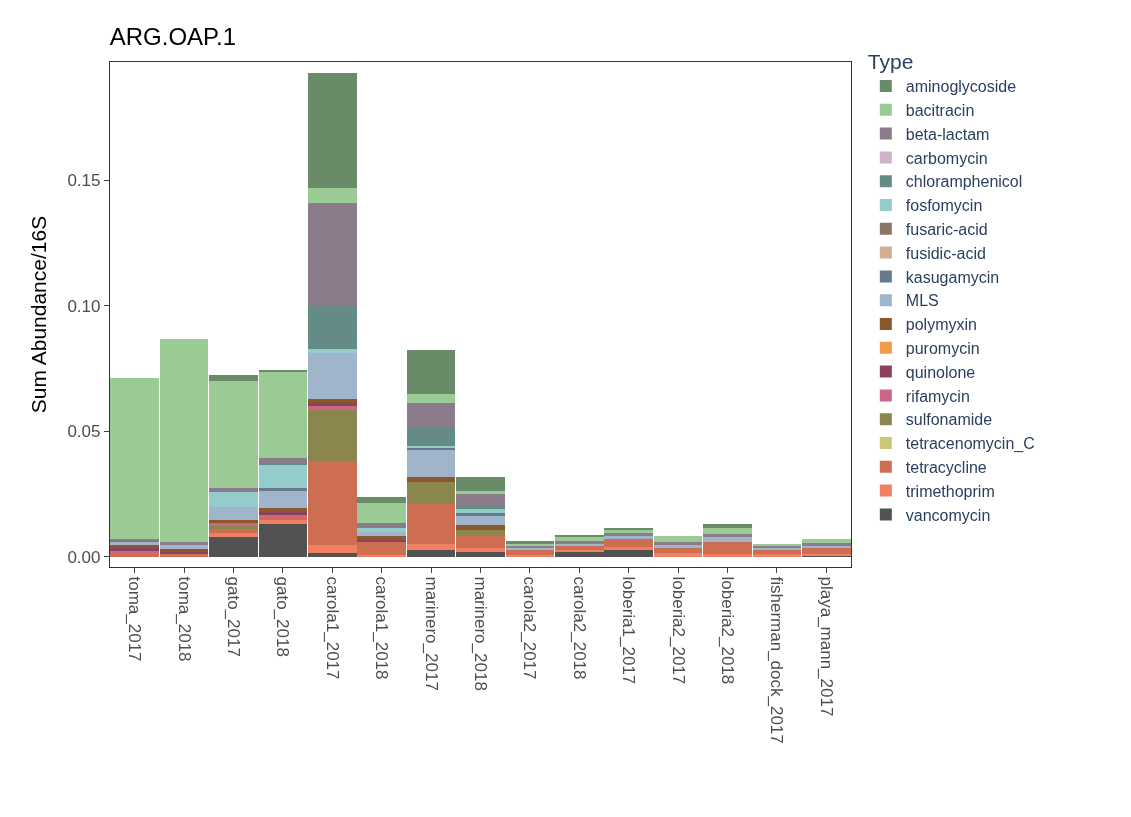  What do you see at coordinates (84, 432) in the screenshot?
I see `y-tick-label: 0.05` at bounding box center [84, 432].